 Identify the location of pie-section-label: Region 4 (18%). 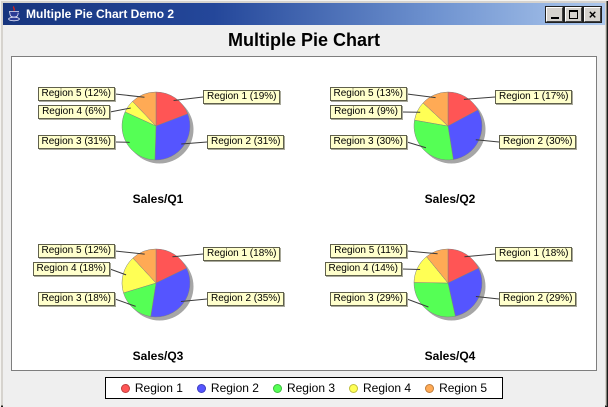
(71, 269).